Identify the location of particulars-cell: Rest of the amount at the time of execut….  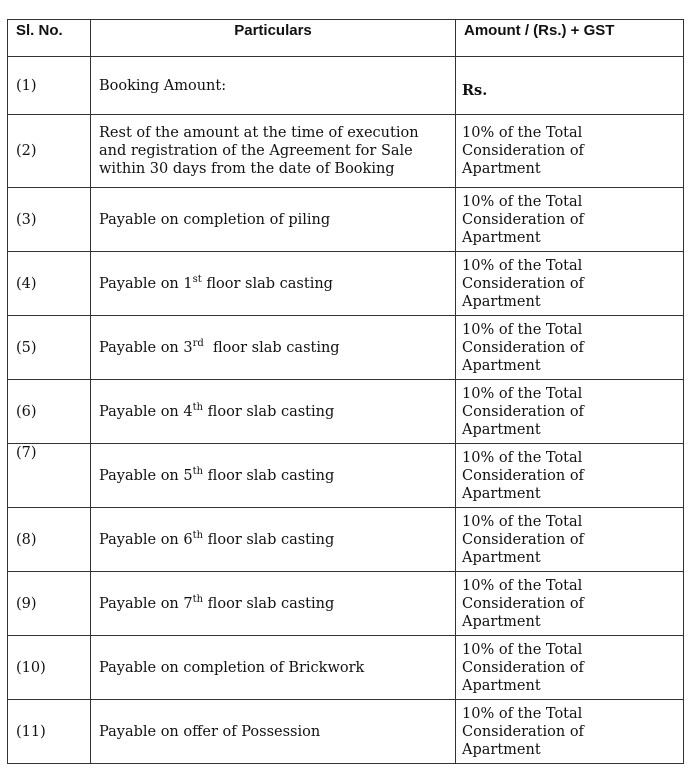
(273, 151).